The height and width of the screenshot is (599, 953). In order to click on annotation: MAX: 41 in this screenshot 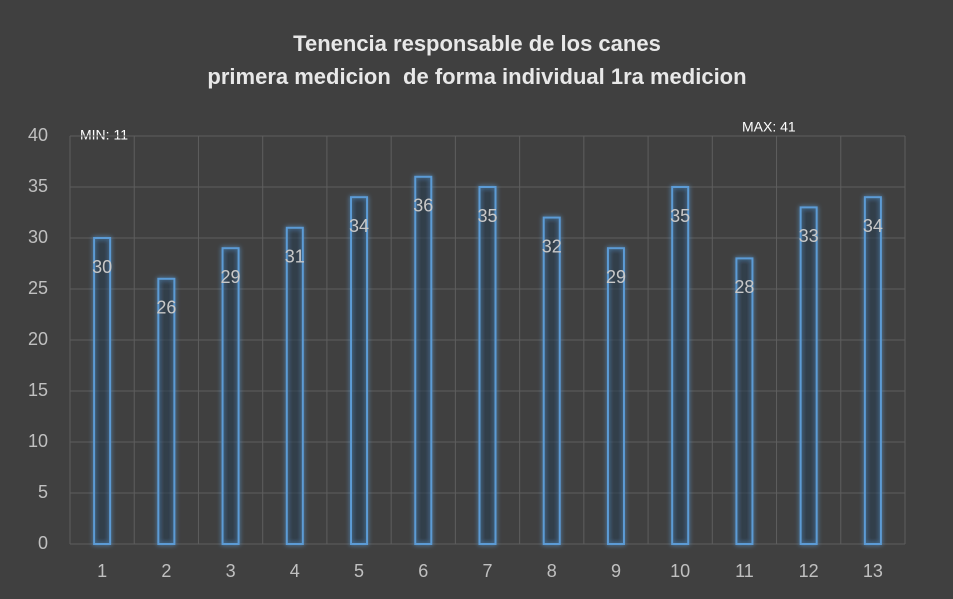, I will do `click(769, 127)`.